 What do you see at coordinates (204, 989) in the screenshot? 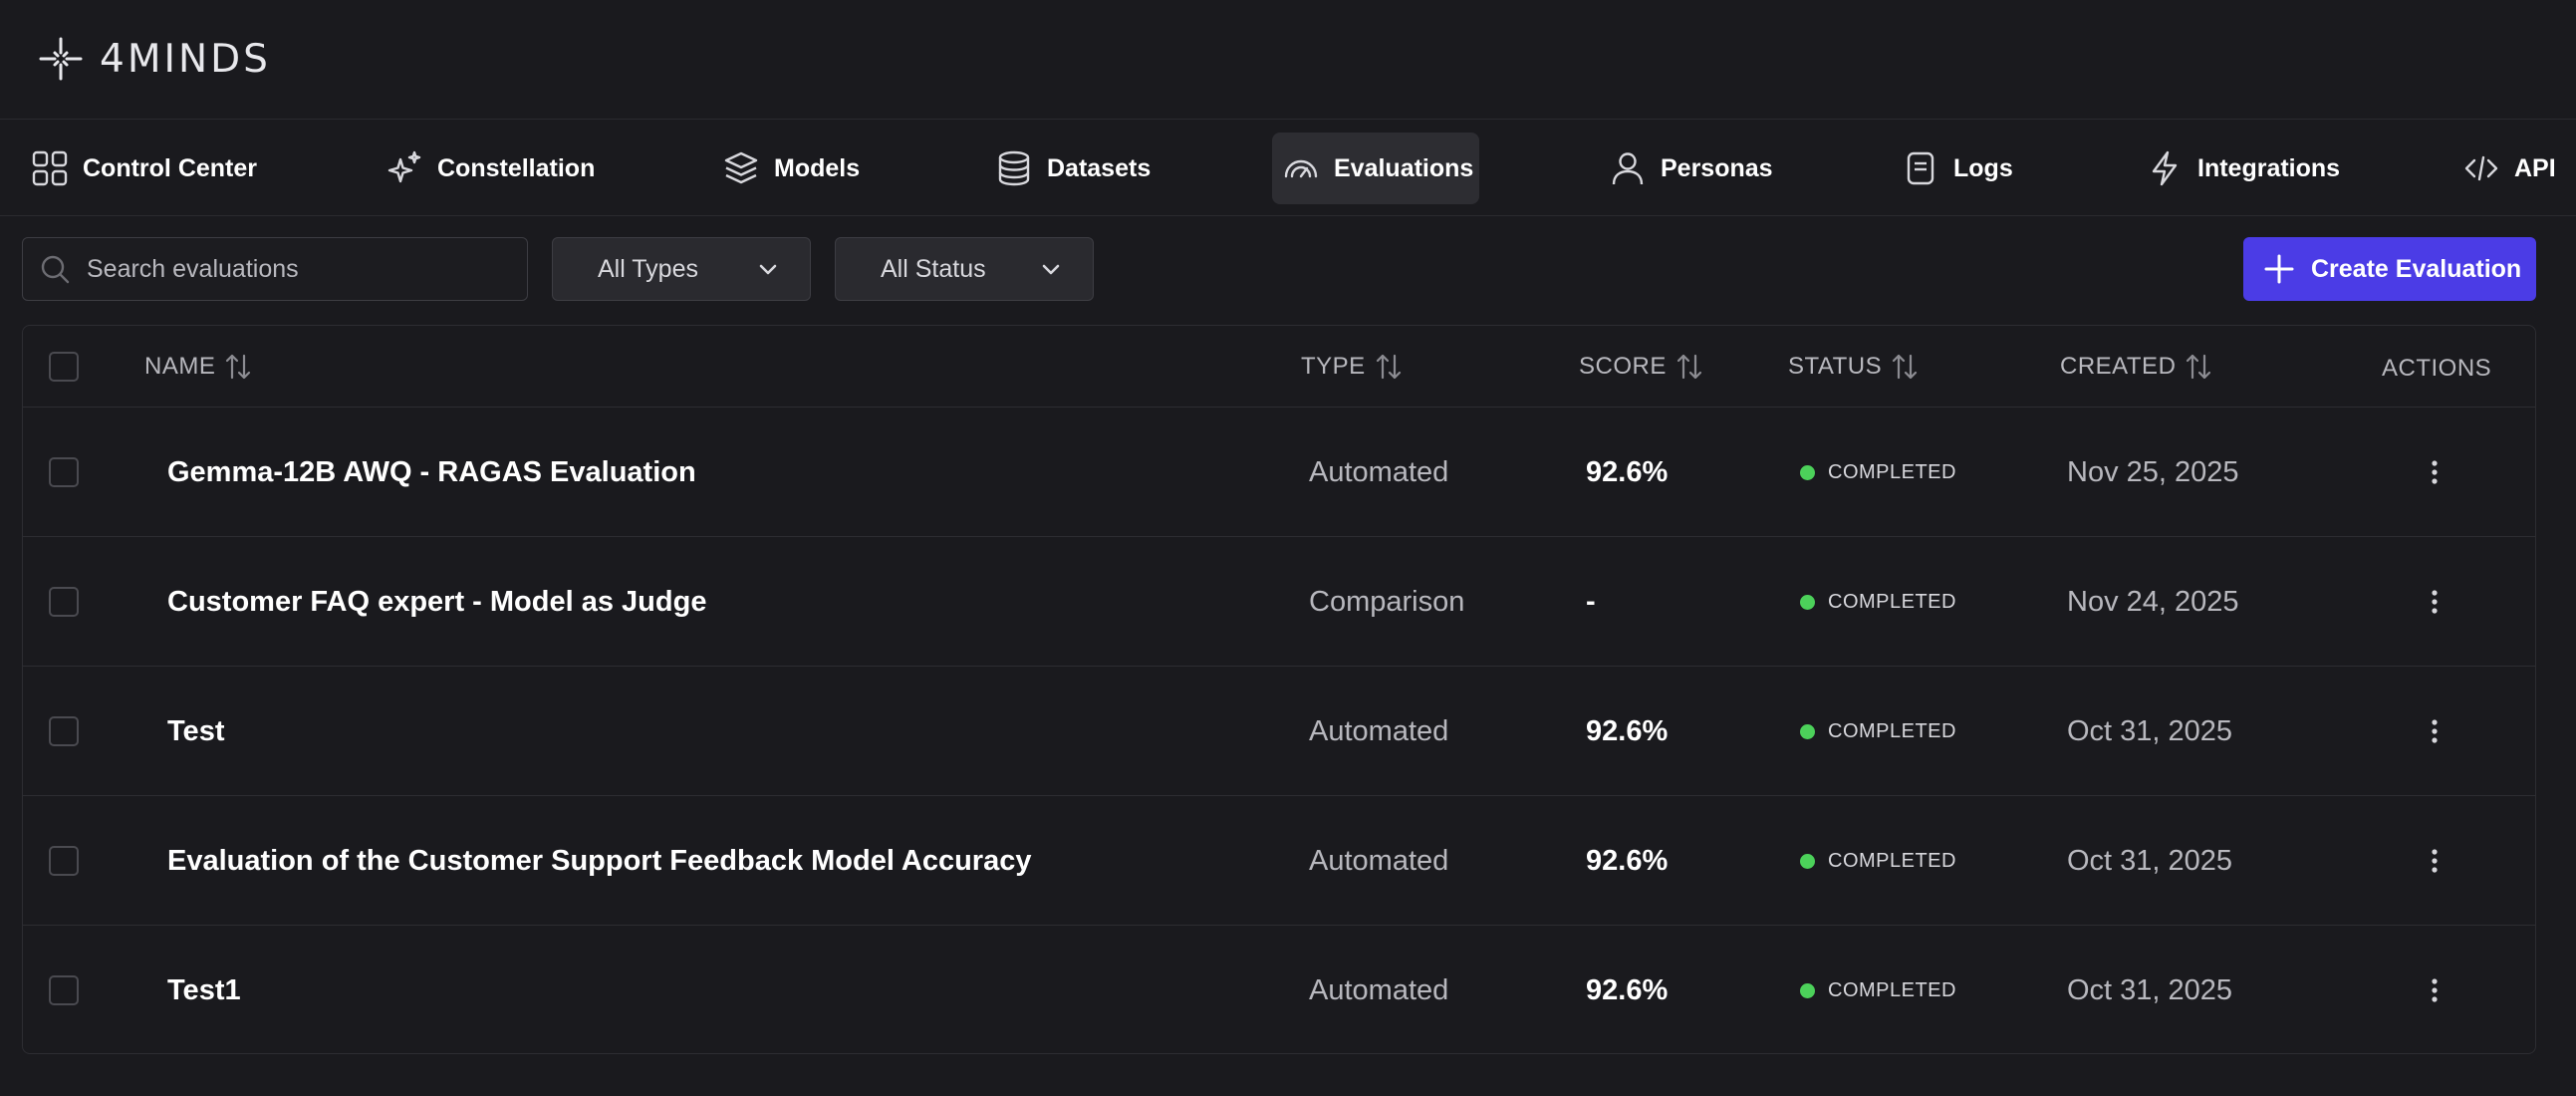
I see `evaluation-name: Test1` at bounding box center [204, 989].